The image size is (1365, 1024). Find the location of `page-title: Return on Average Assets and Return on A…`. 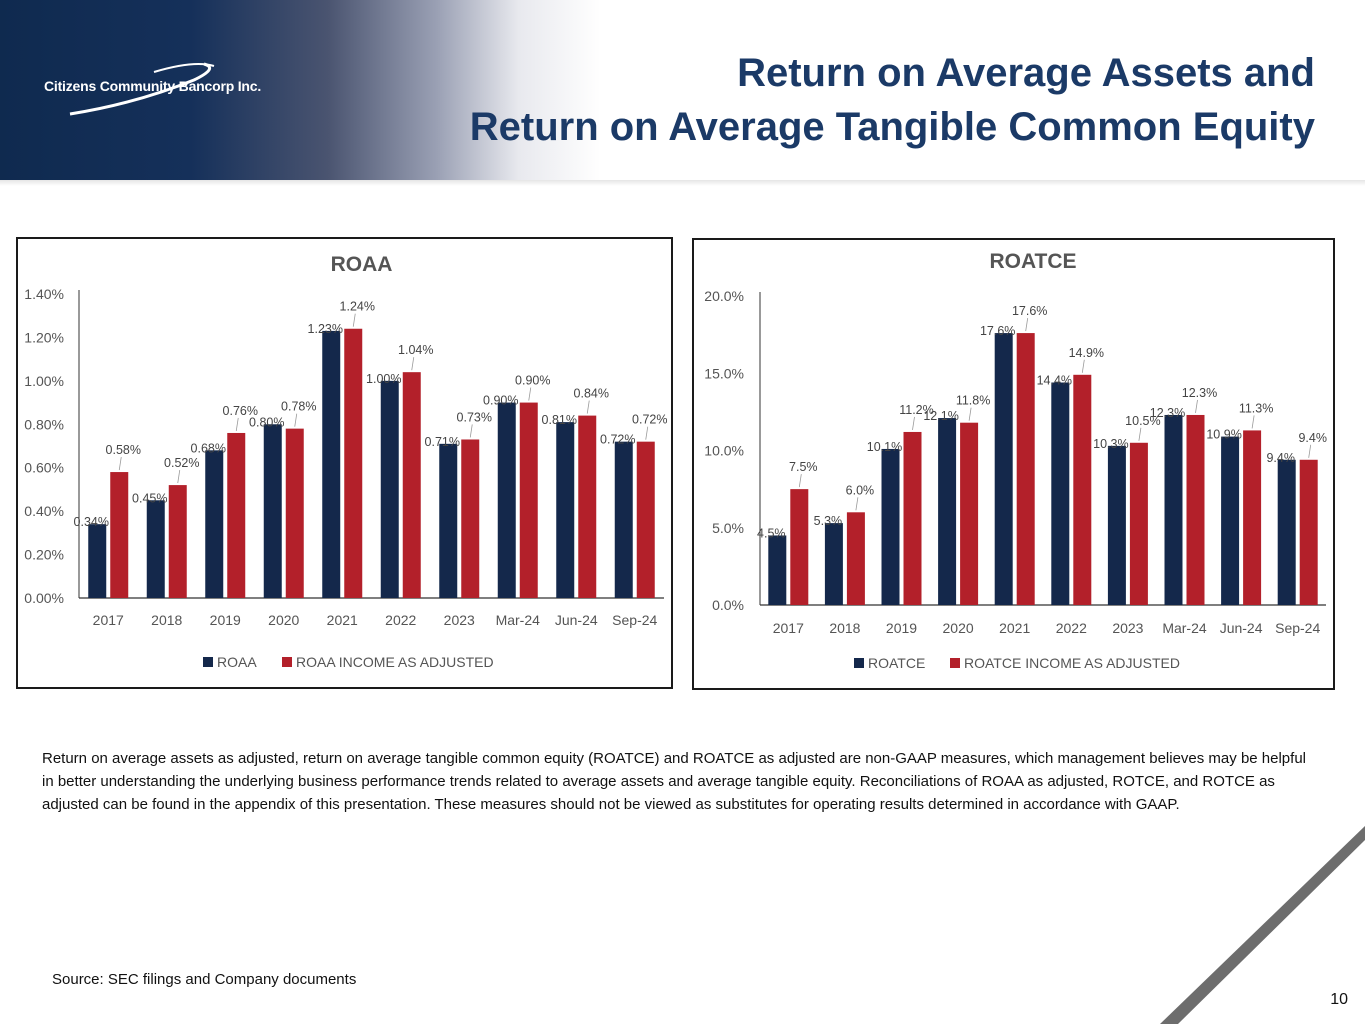

page-title: Return on Average Assets and Return on A… is located at coordinates (892, 100).